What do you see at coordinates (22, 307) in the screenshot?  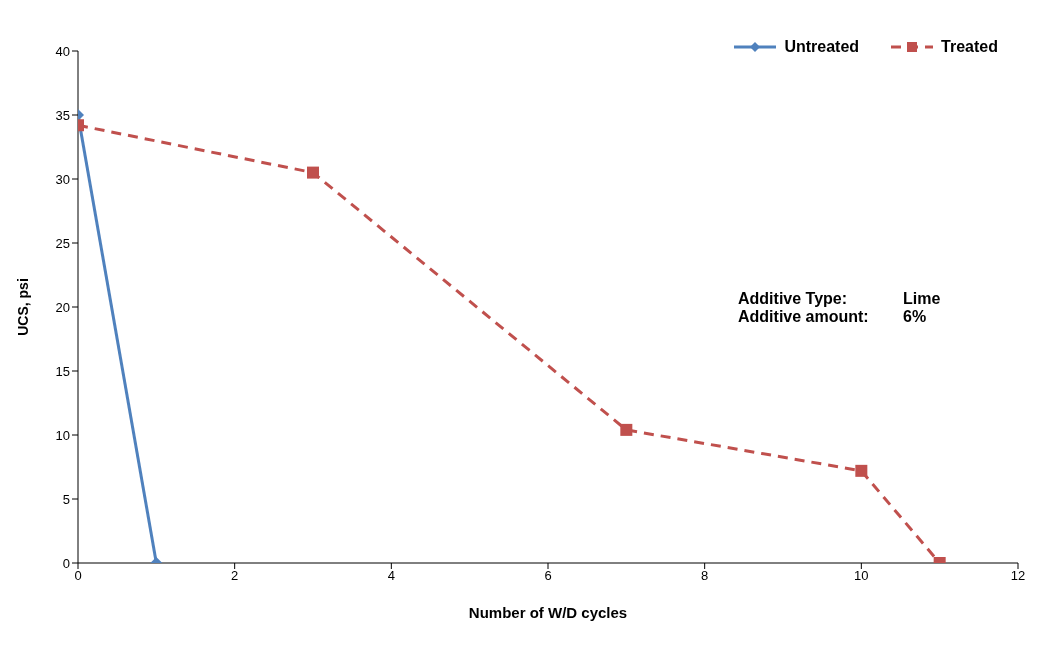 I see `y-axis-title: UCS, psi` at bounding box center [22, 307].